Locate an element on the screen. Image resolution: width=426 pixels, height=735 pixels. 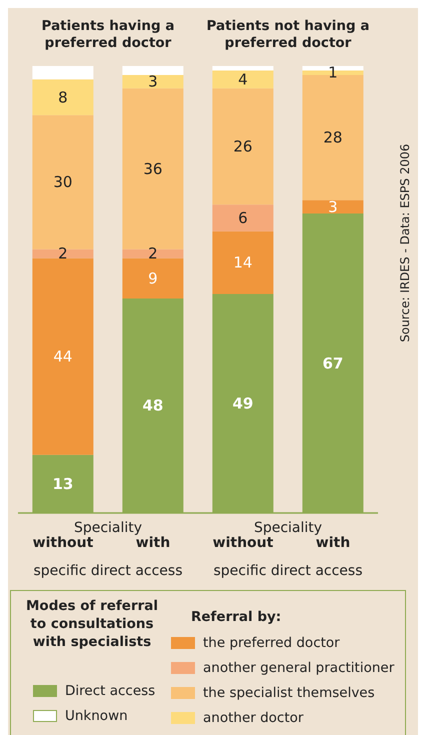
legend-label: Direct access is located at coordinates (110, 691).